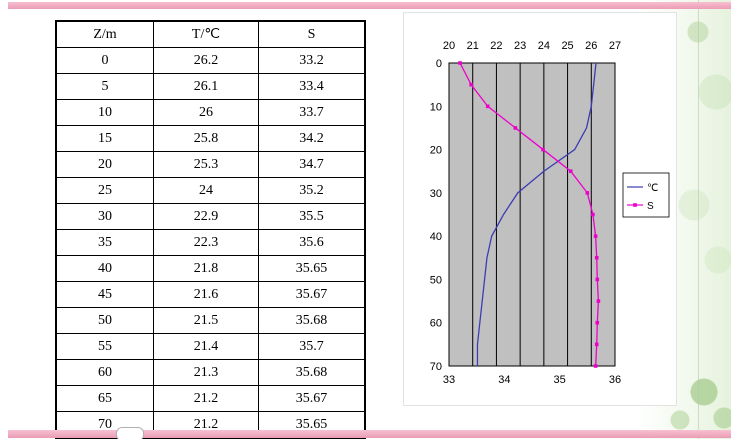 The height and width of the screenshot is (439, 731). What do you see at coordinates (536, 214) in the screenshot?
I see `series-line-℃` at bounding box center [536, 214].